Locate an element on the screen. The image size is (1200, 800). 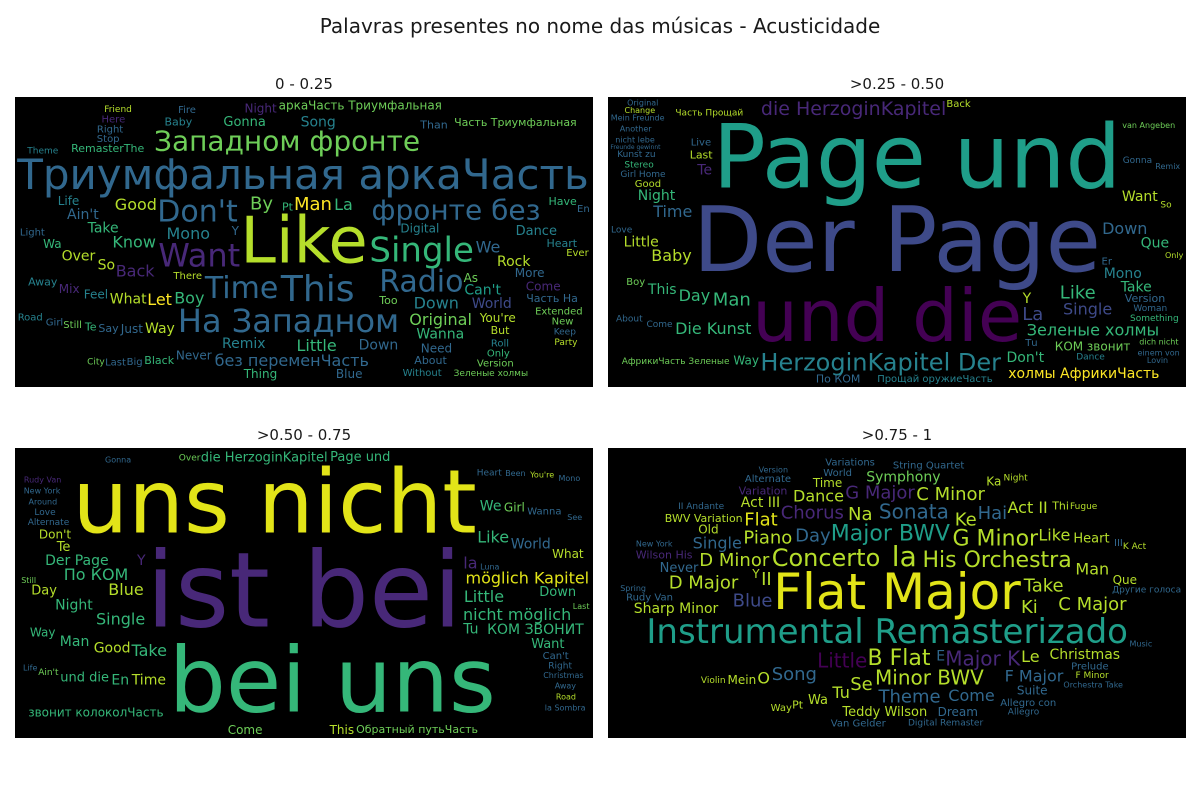
cloud-word: Night is located at coordinates (74, 606).